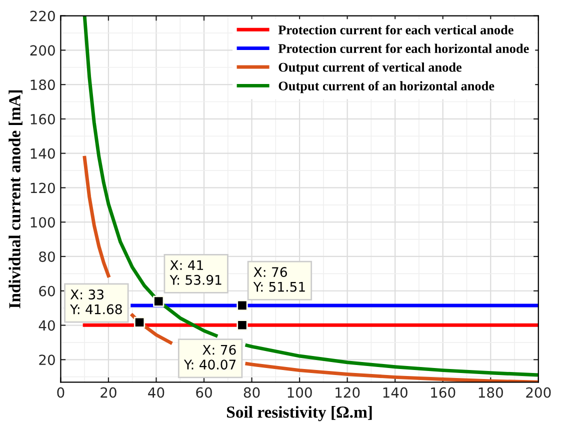  What do you see at coordinates (46, 325) in the screenshot?
I see `y-tick-label: 40` at bounding box center [46, 325].